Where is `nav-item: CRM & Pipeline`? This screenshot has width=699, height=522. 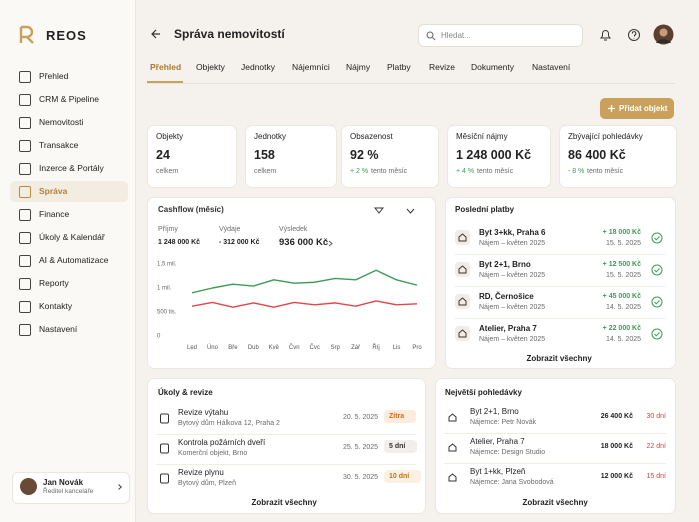 nav-item: CRM & Pipeline is located at coordinates (69, 99).